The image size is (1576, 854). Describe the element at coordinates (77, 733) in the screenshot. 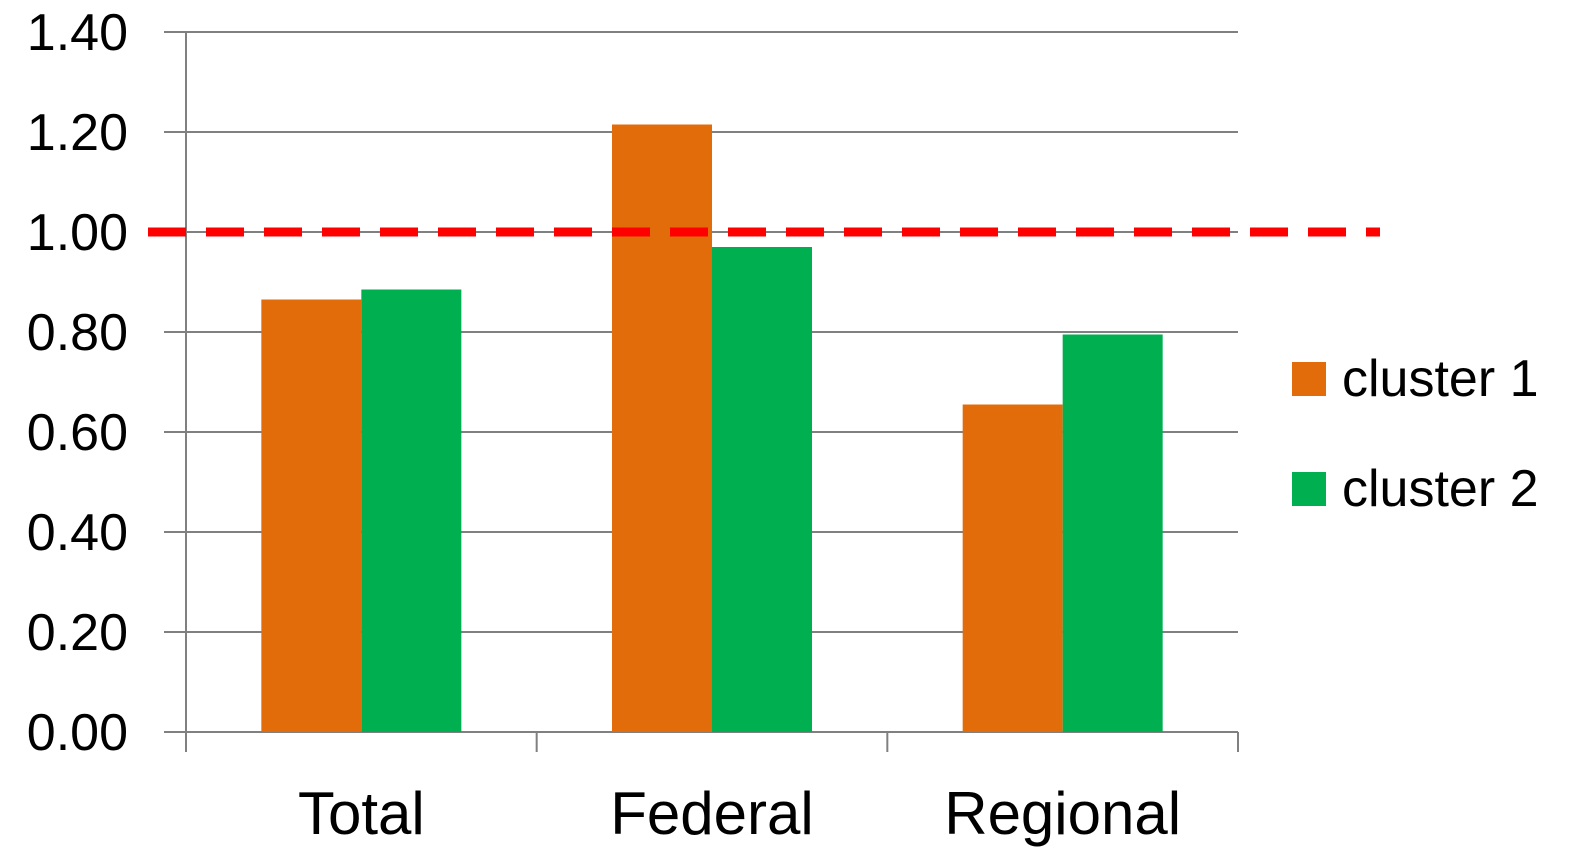

I see `y-tick-label: 0.00` at that location.